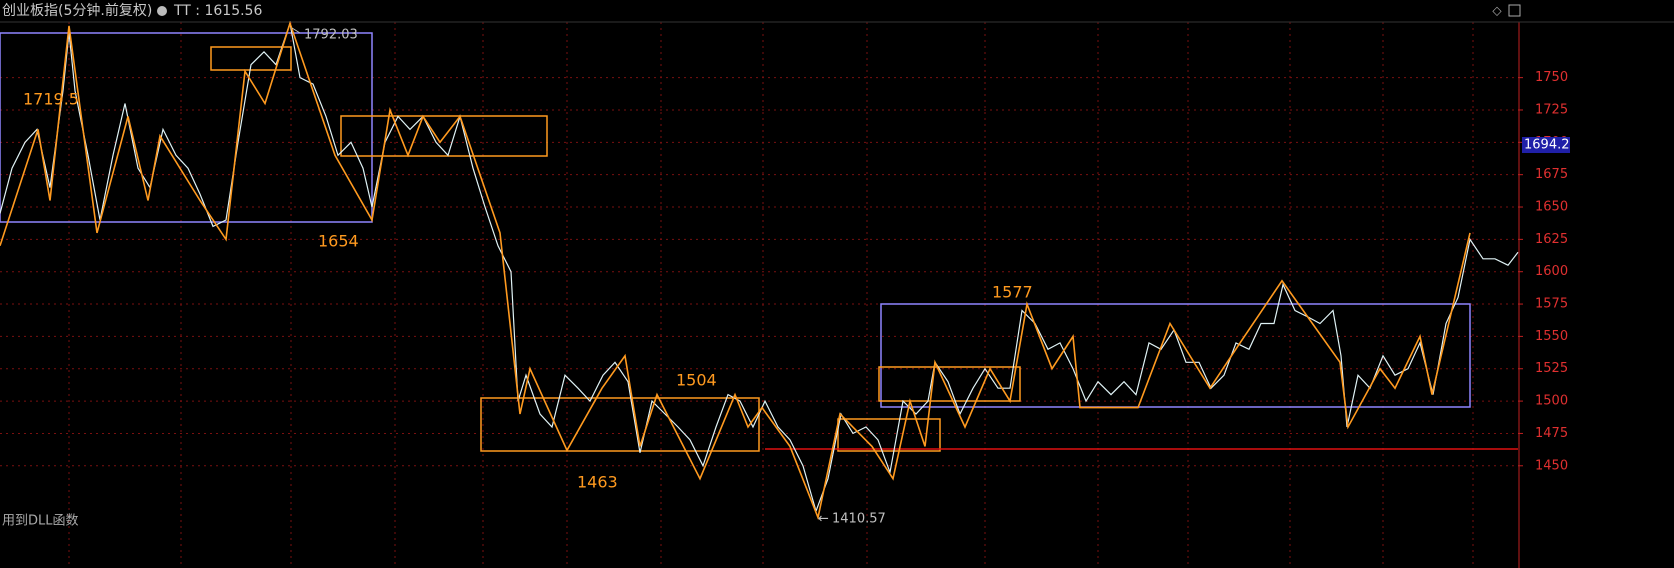  I want to click on annotation: 1463, so click(597, 482).